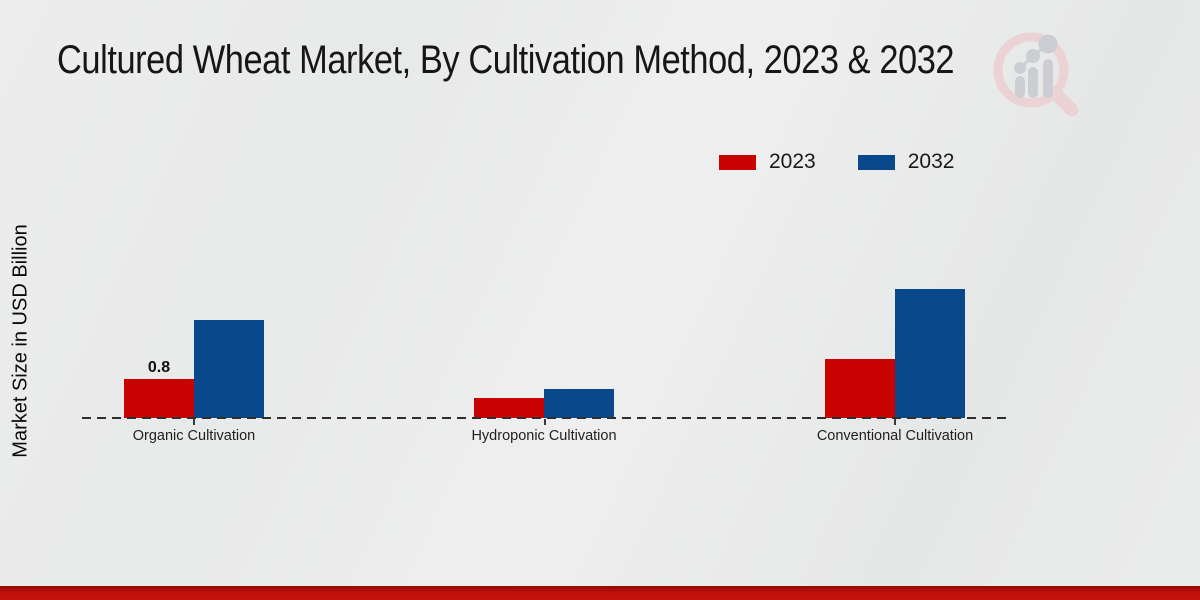  I want to click on bar-2023-conventional, so click(860, 388).